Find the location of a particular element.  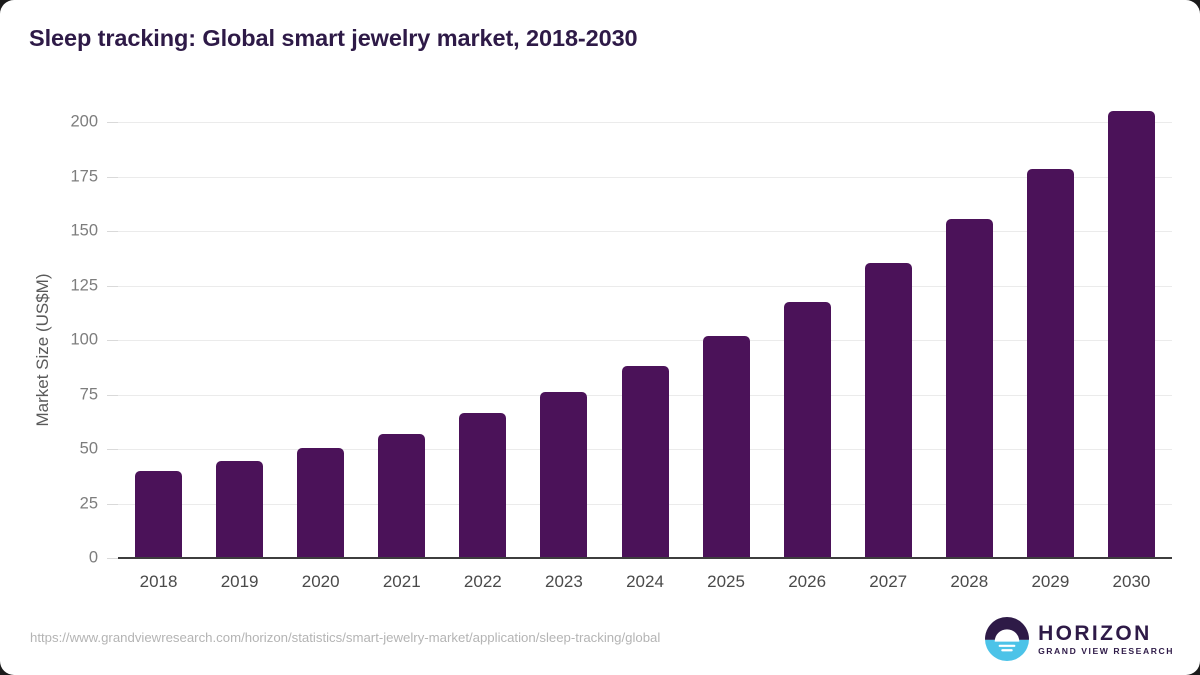

x-axis-tick-label: 2025 is located at coordinates (726, 581).